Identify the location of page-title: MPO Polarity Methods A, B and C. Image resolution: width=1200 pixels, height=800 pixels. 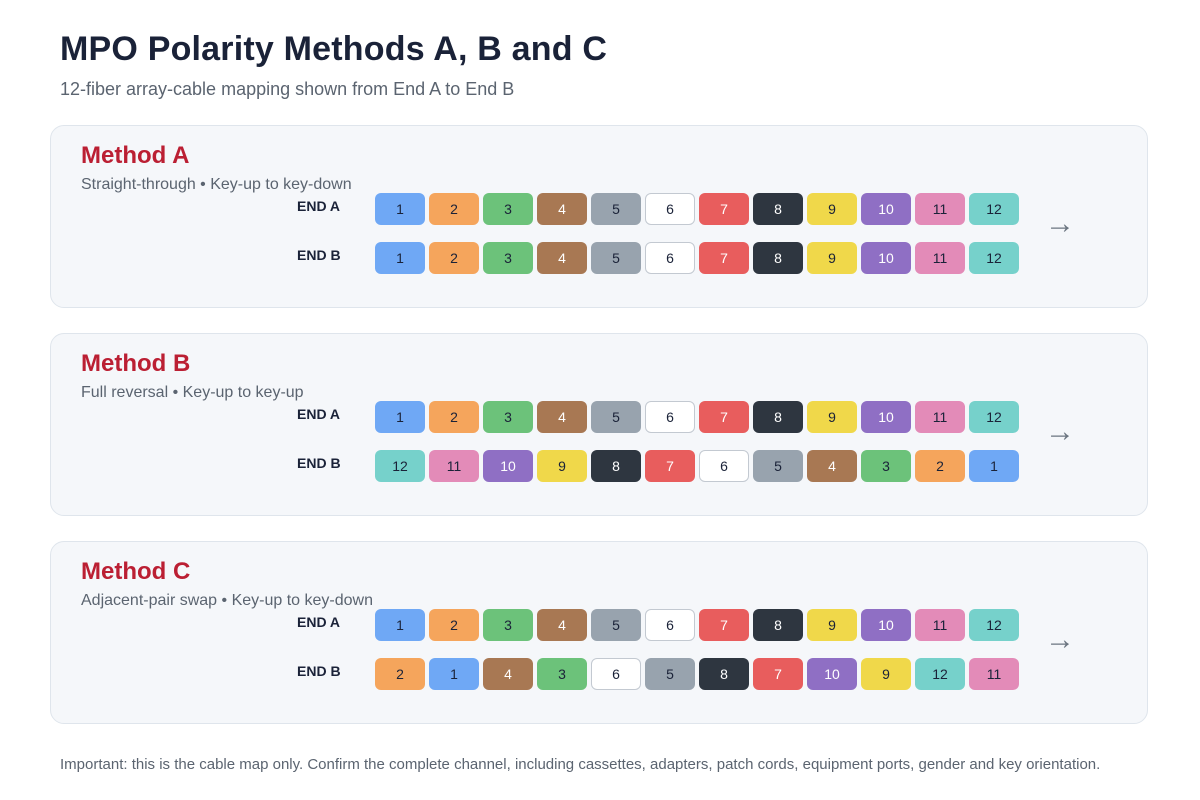
(334, 49).